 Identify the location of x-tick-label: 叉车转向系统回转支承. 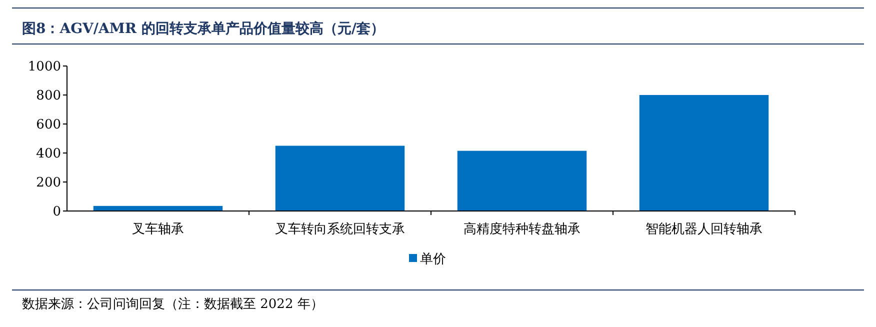
(340, 229).